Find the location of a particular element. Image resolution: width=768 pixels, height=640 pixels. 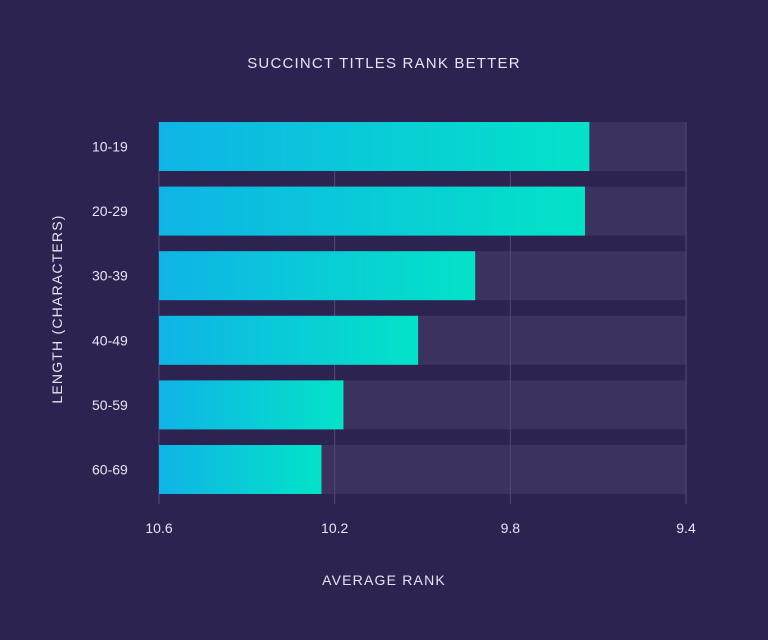

x-tick-label: 9.4 is located at coordinates (686, 528).